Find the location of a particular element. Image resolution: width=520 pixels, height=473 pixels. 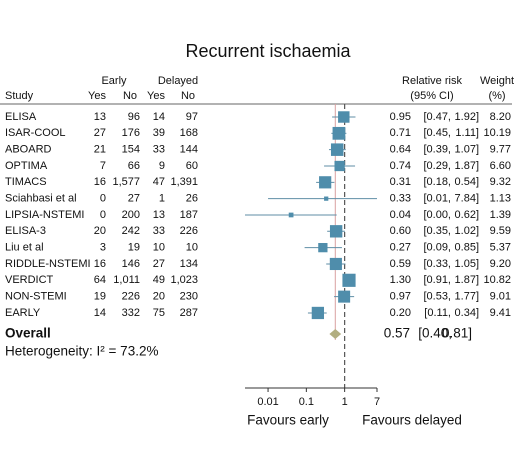

table-cell: 9.41 is located at coordinates (500, 313).